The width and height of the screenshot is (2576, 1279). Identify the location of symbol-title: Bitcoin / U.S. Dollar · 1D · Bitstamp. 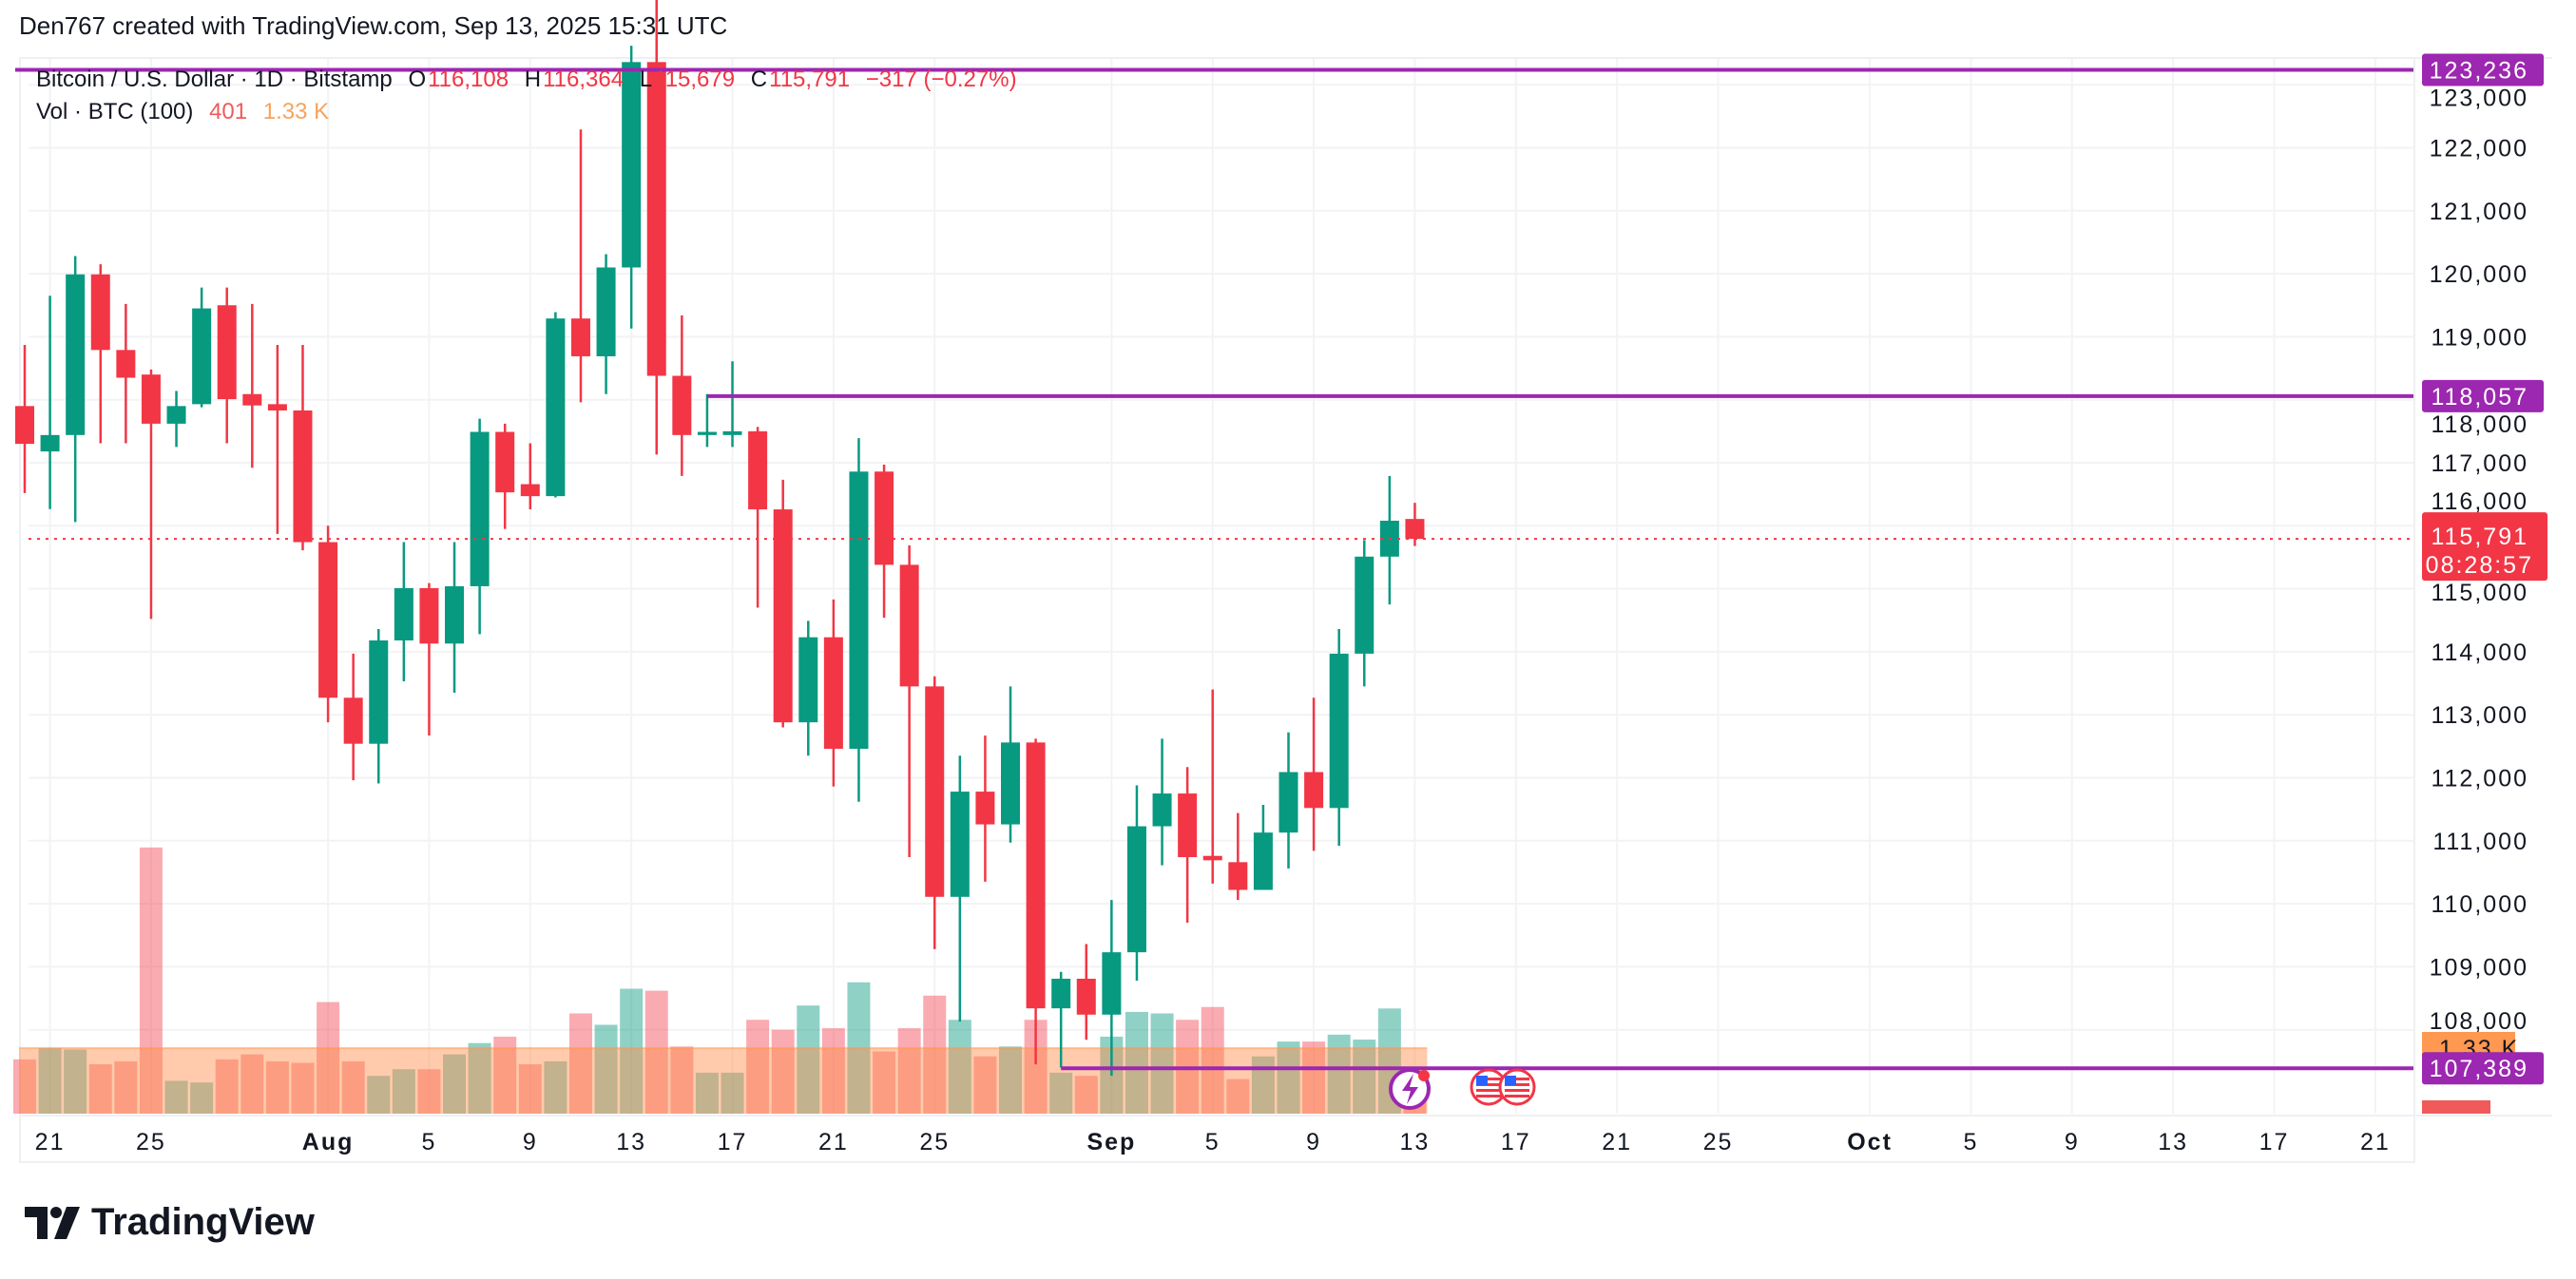
(215, 79).